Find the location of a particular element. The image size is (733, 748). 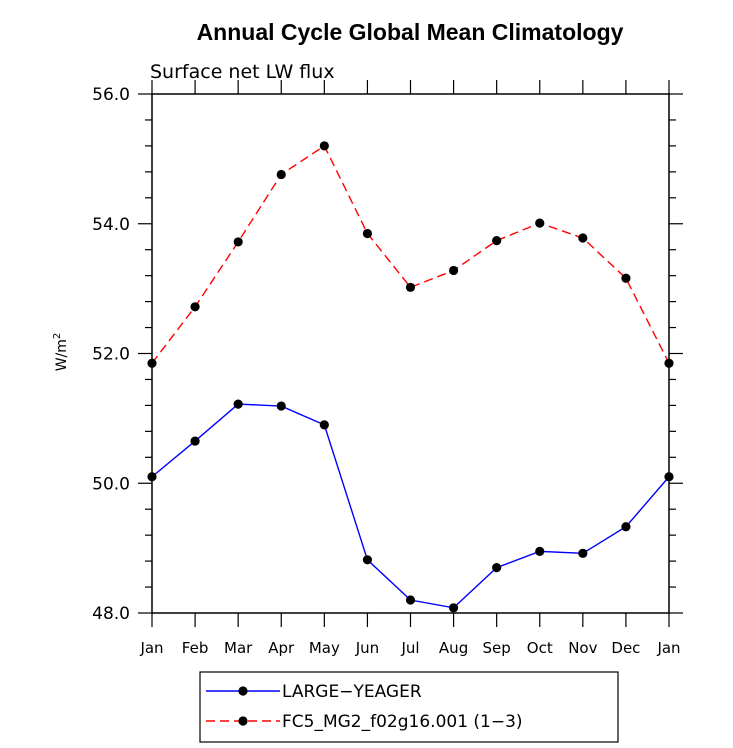

x-tick-label: Sep is located at coordinates (497, 648).